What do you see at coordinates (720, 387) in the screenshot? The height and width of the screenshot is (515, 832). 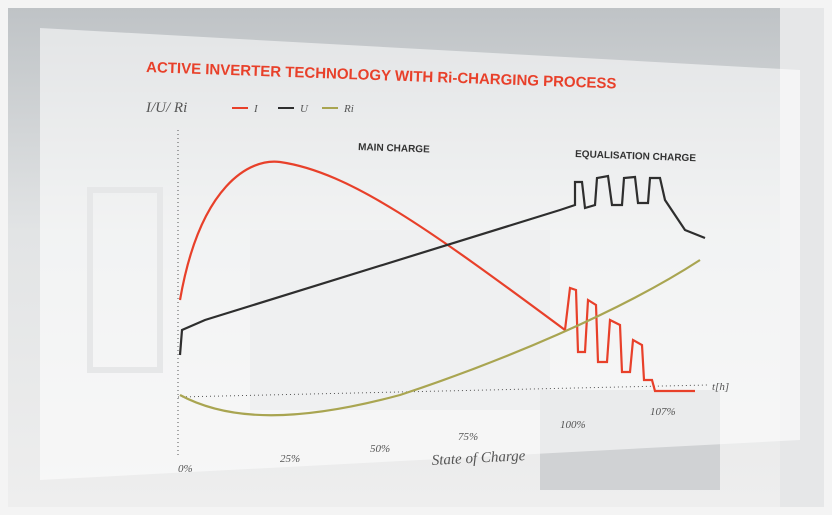 I see `time-label: t[h]` at bounding box center [720, 387].